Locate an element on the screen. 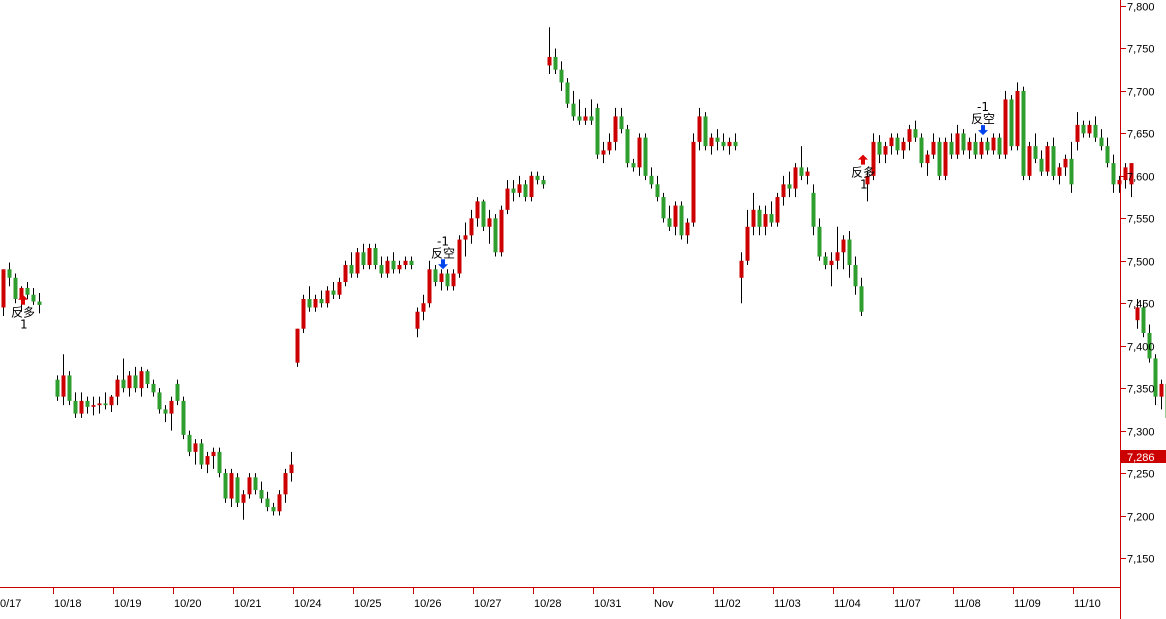 The image size is (1166, 619). last-price-box is located at coordinates (1143, 456).